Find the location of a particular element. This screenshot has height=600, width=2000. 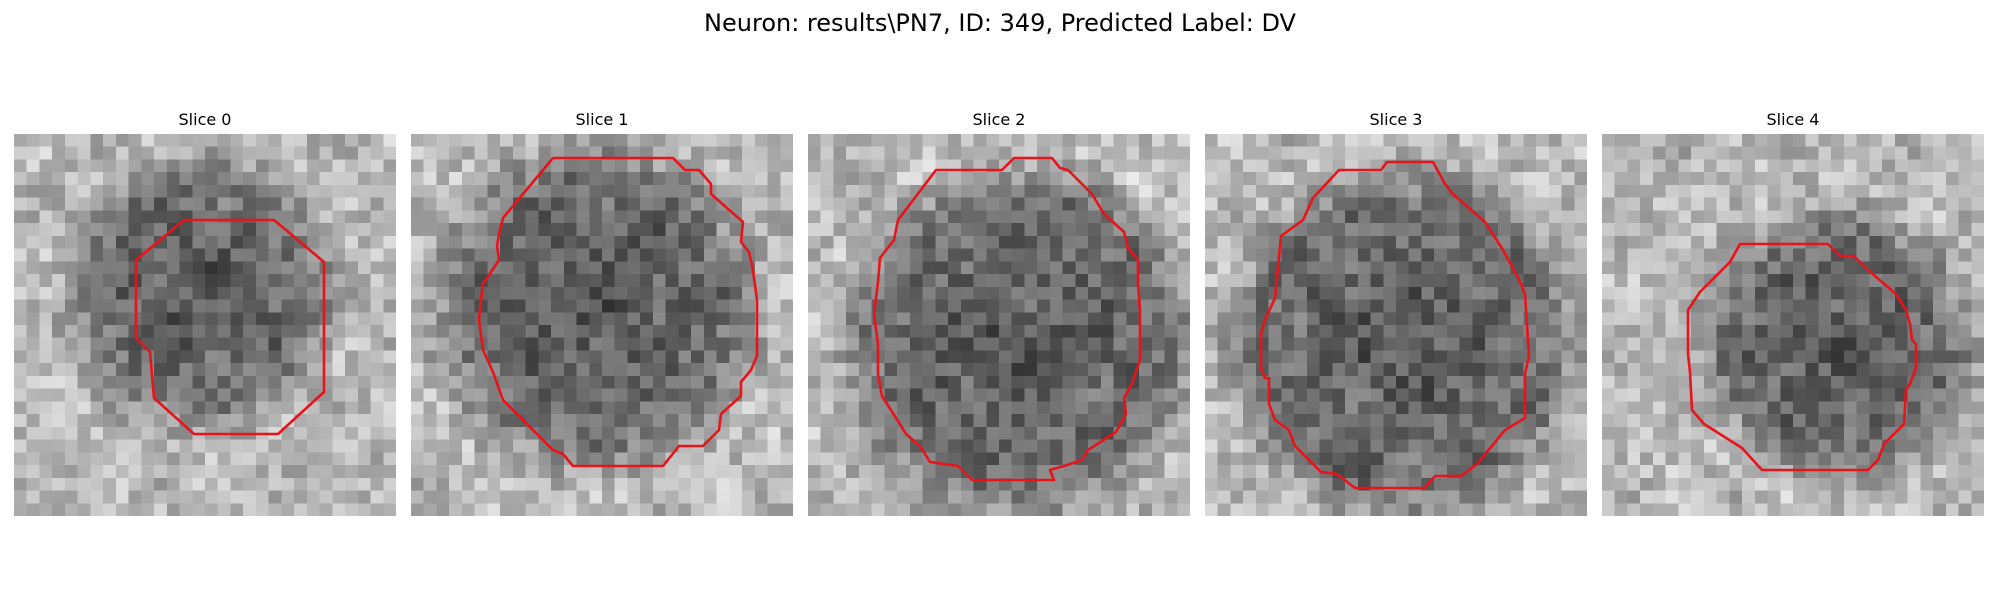

slice-title: Slice 0 is located at coordinates (205, 119).